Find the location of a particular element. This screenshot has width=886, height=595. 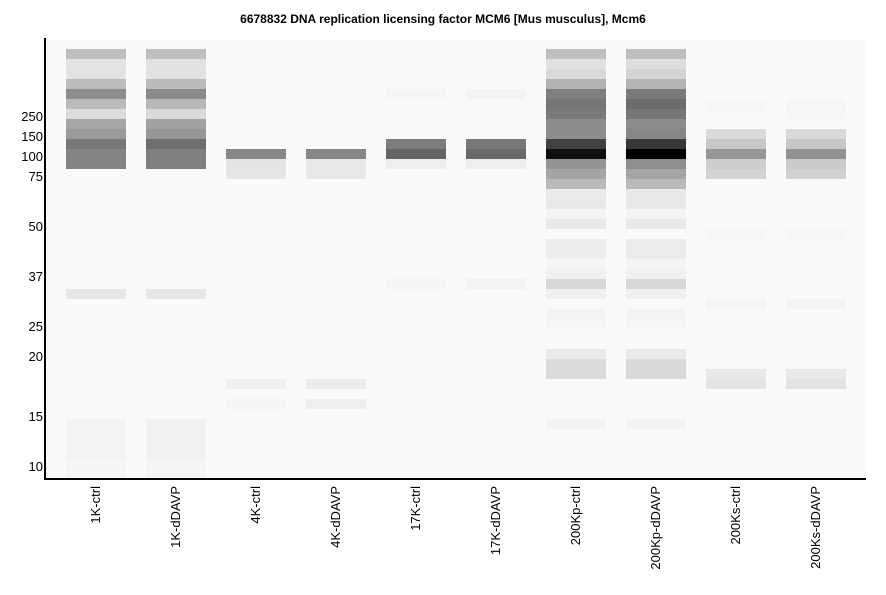

y-tick-label: 50 is located at coordinates (35, 226).